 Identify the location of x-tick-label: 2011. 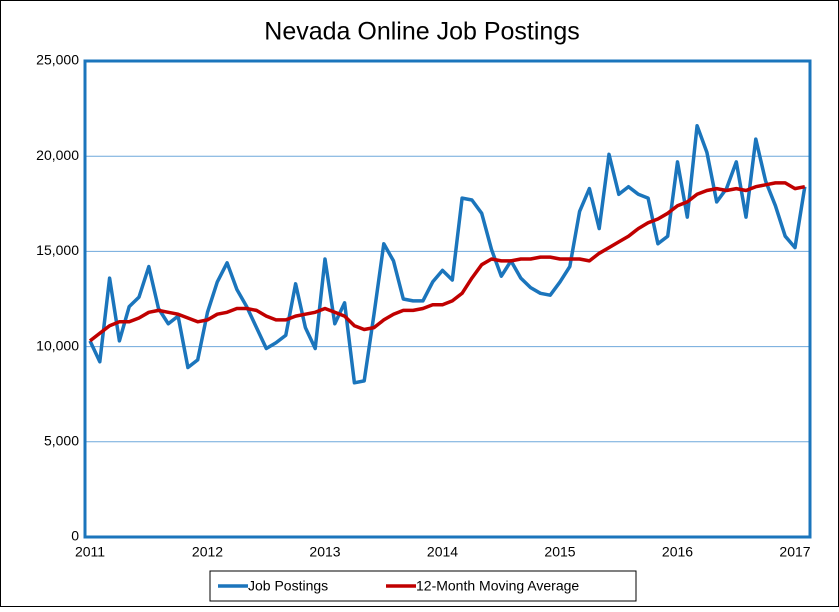
(90, 552).